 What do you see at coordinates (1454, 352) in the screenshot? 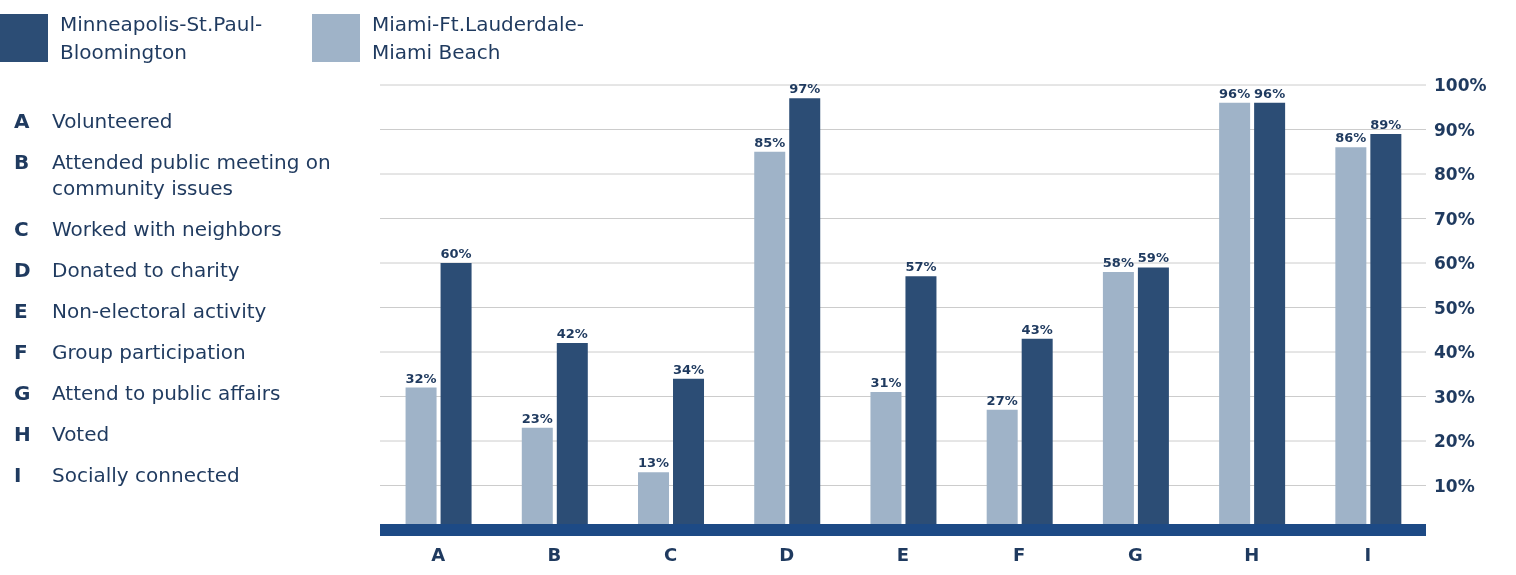
I see `y-tick-label: 40%` at bounding box center [1454, 352].